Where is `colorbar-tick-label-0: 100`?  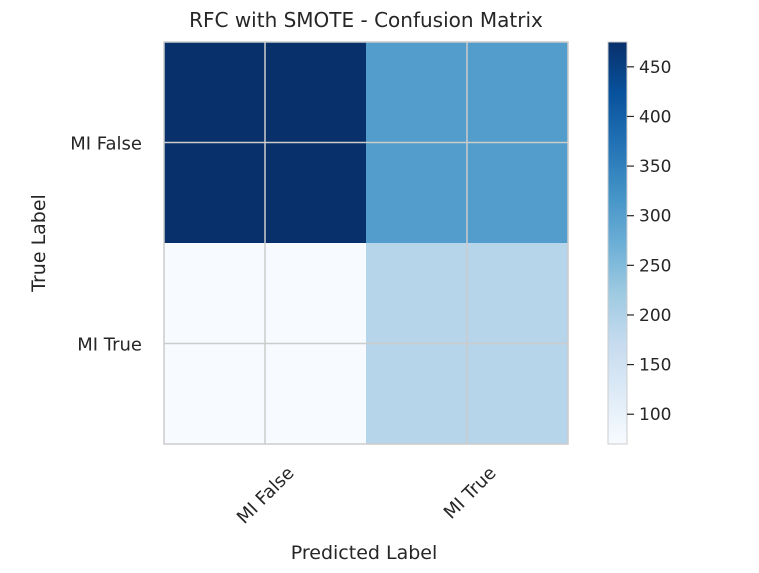 colorbar-tick-label-0: 100 is located at coordinates (655, 415).